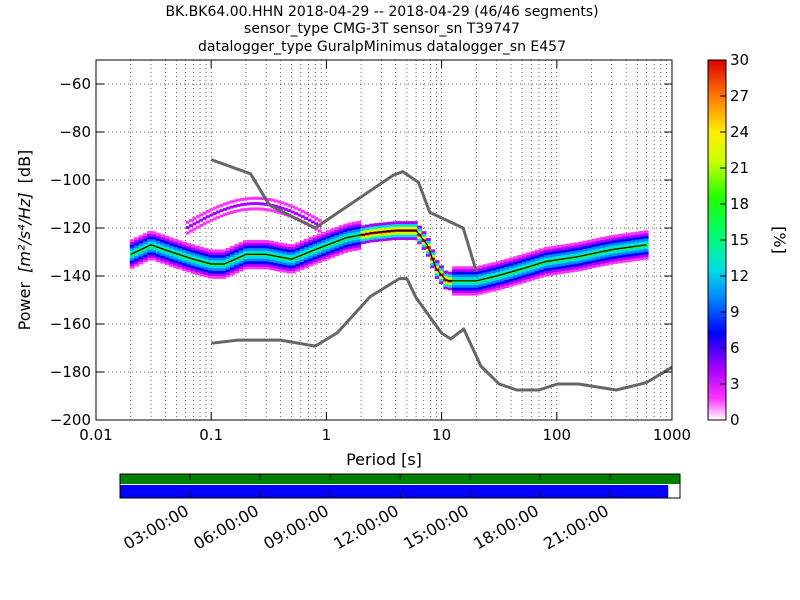 The image size is (800, 600). What do you see at coordinates (739, 276) in the screenshot?
I see `colorbar-tick-label: 12` at bounding box center [739, 276].